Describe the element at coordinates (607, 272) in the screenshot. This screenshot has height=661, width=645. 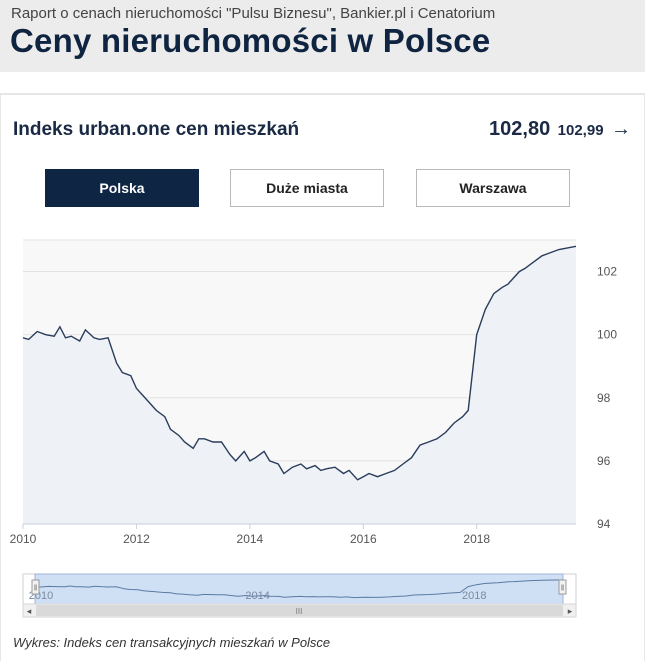
I see `y-tick-label: 102` at that location.